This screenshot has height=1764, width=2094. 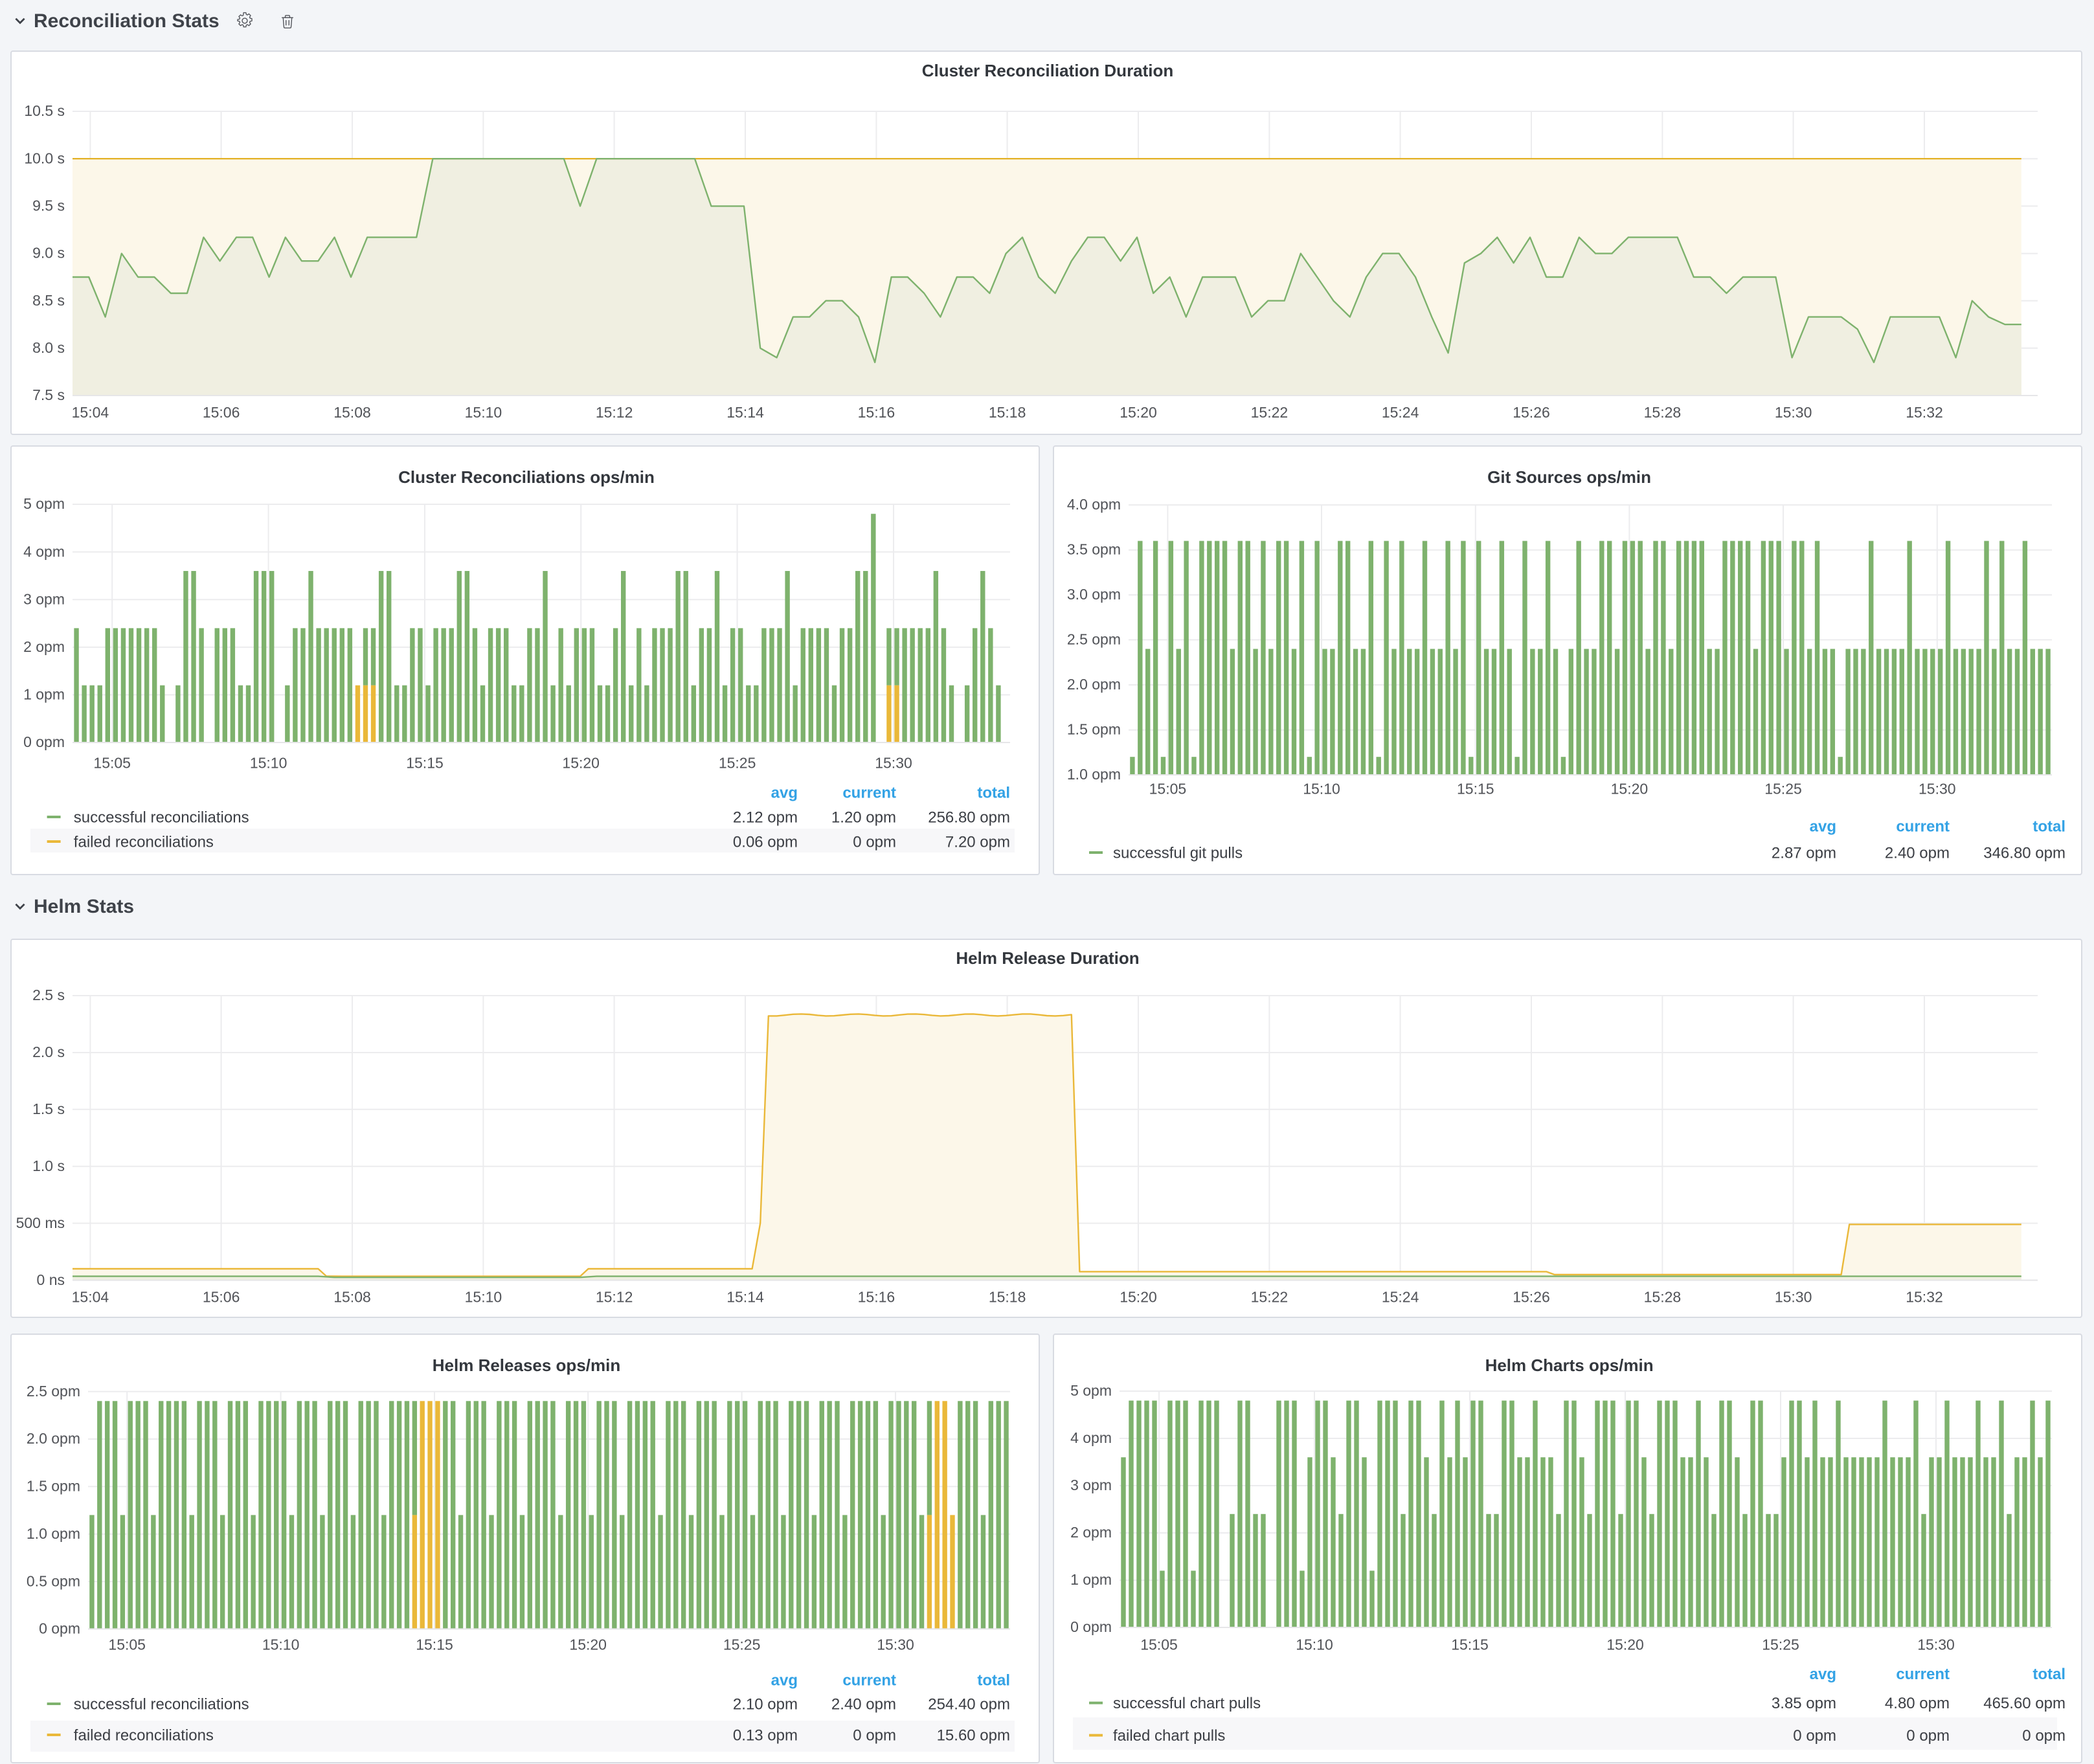 What do you see at coordinates (765, 817) in the screenshot?
I see `svg-text: 2.12 opm` at bounding box center [765, 817].